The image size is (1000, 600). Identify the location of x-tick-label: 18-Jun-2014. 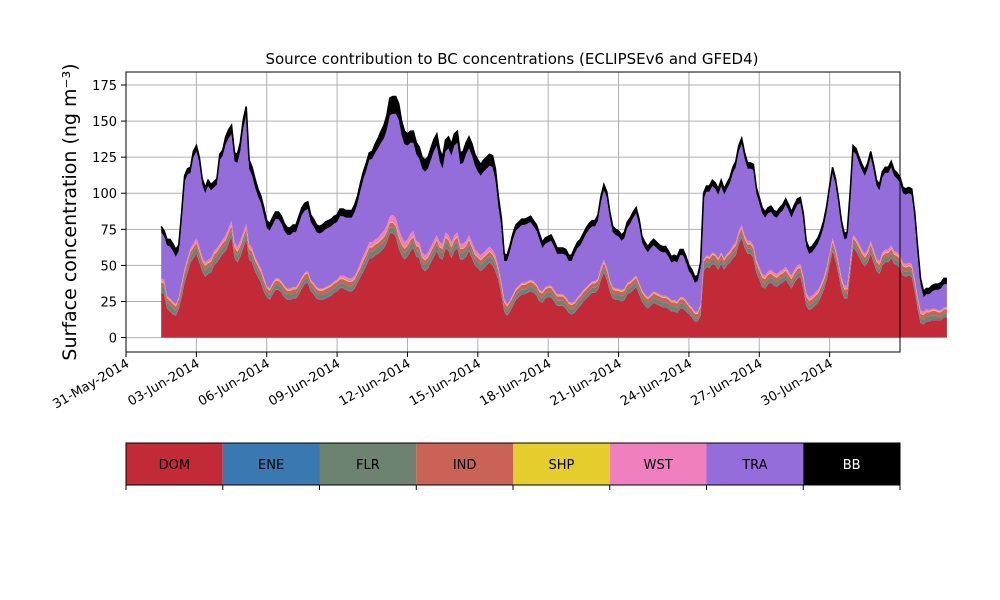
(515, 382).